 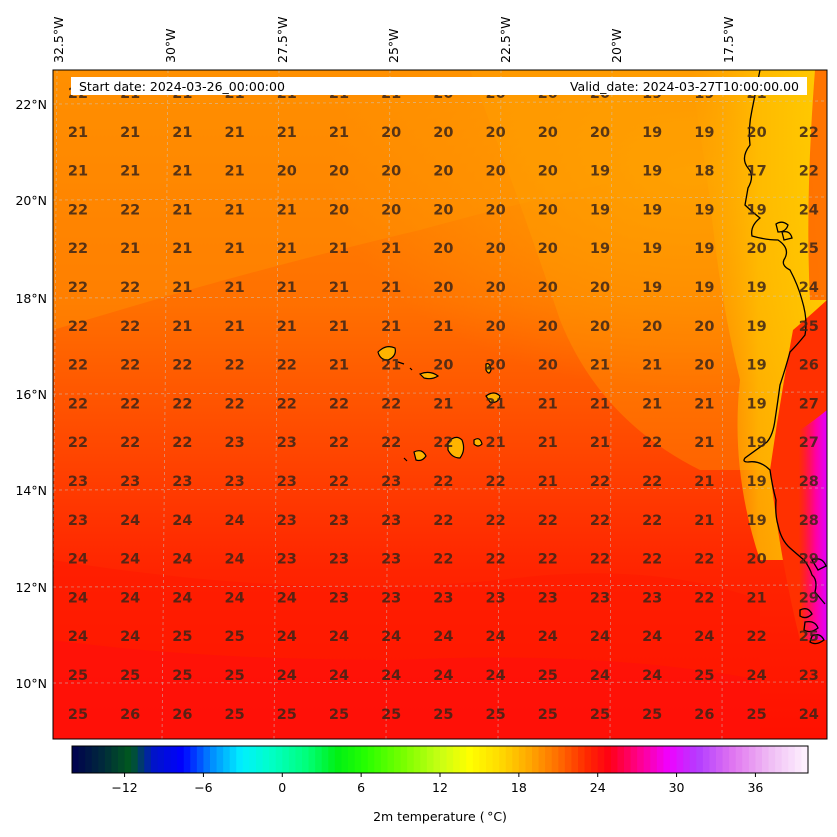 What do you see at coordinates (439, 86) in the screenshot?
I see `header-box` at bounding box center [439, 86].